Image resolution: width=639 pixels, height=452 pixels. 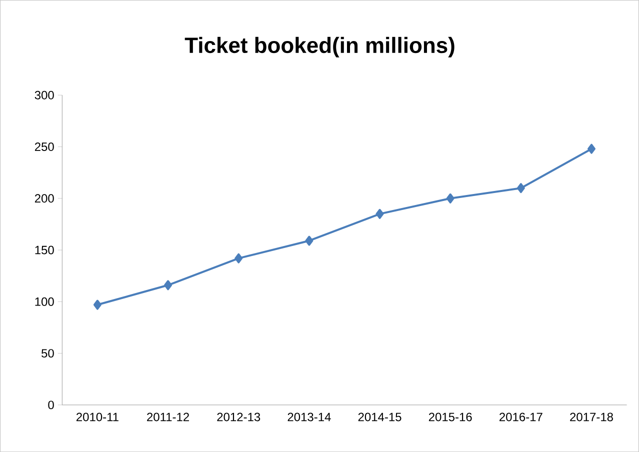 What do you see at coordinates (44, 301) in the screenshot?
I see `y-tick-label: 100` at bounding box center [44, 301].